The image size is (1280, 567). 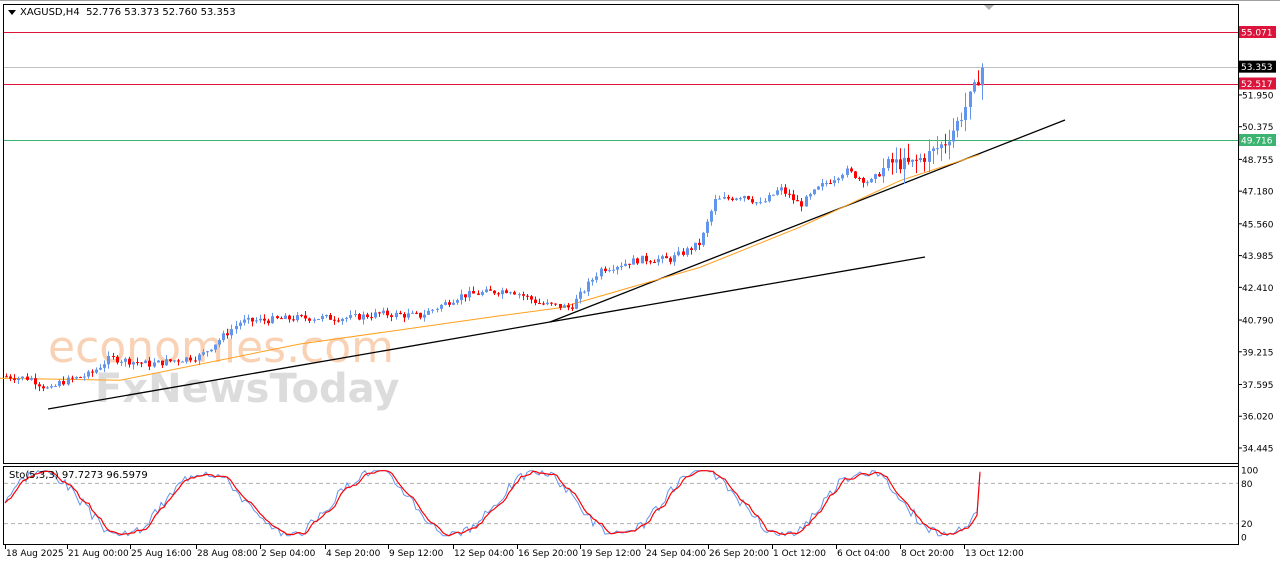 What do you see at coordinates (611, 554) in the screenshot?
I see `time-tick-label: 19 Sep 12:00` at bounding box center [611, 554].